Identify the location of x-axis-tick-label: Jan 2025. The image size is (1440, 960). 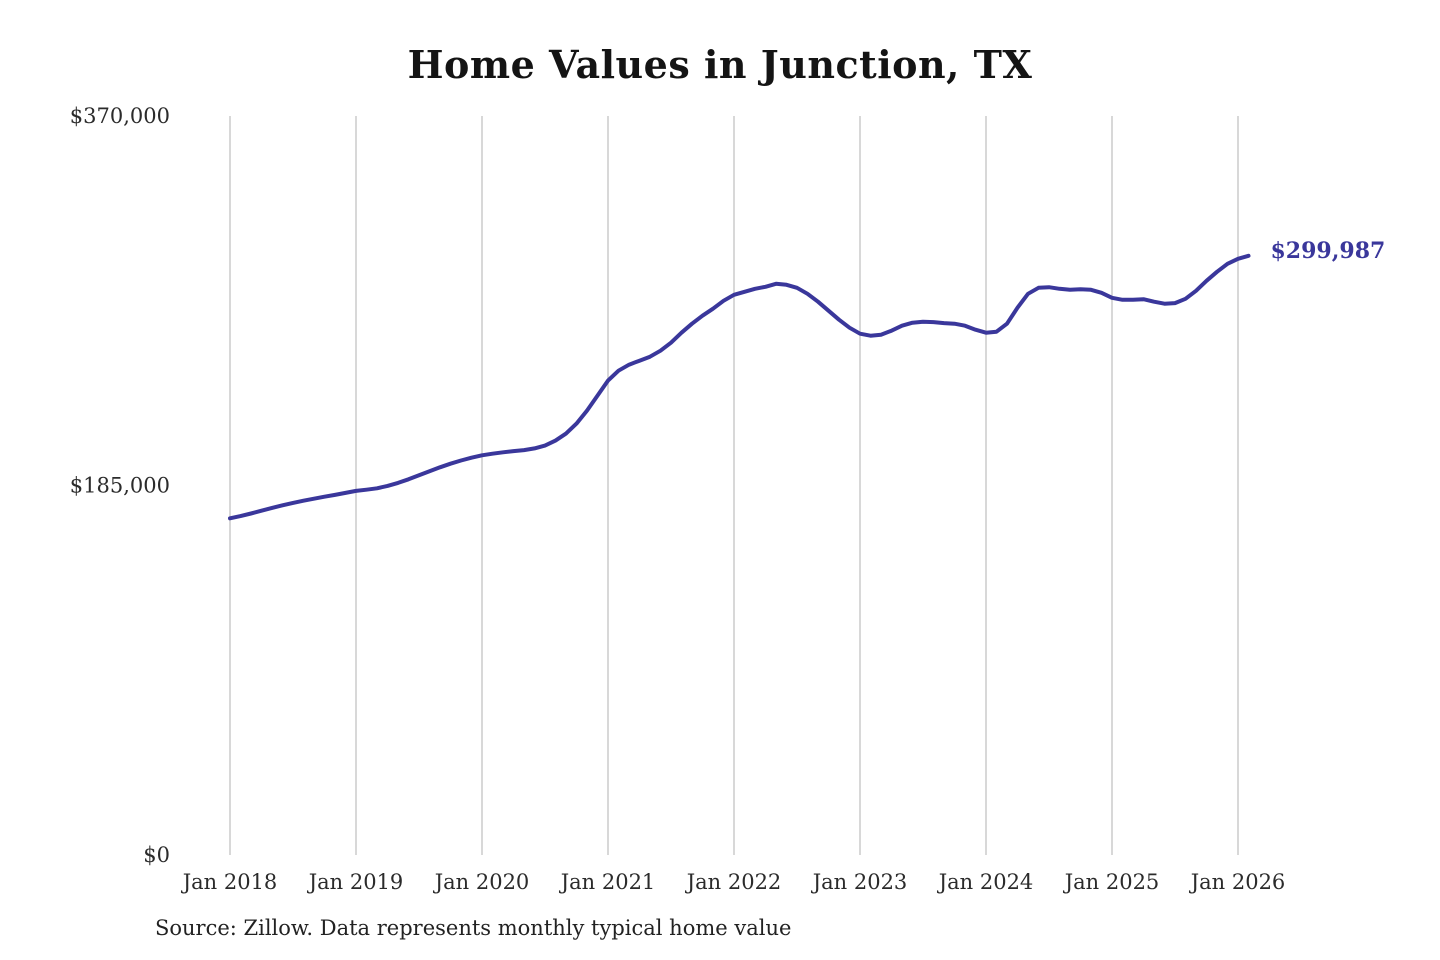
(1111, 882).